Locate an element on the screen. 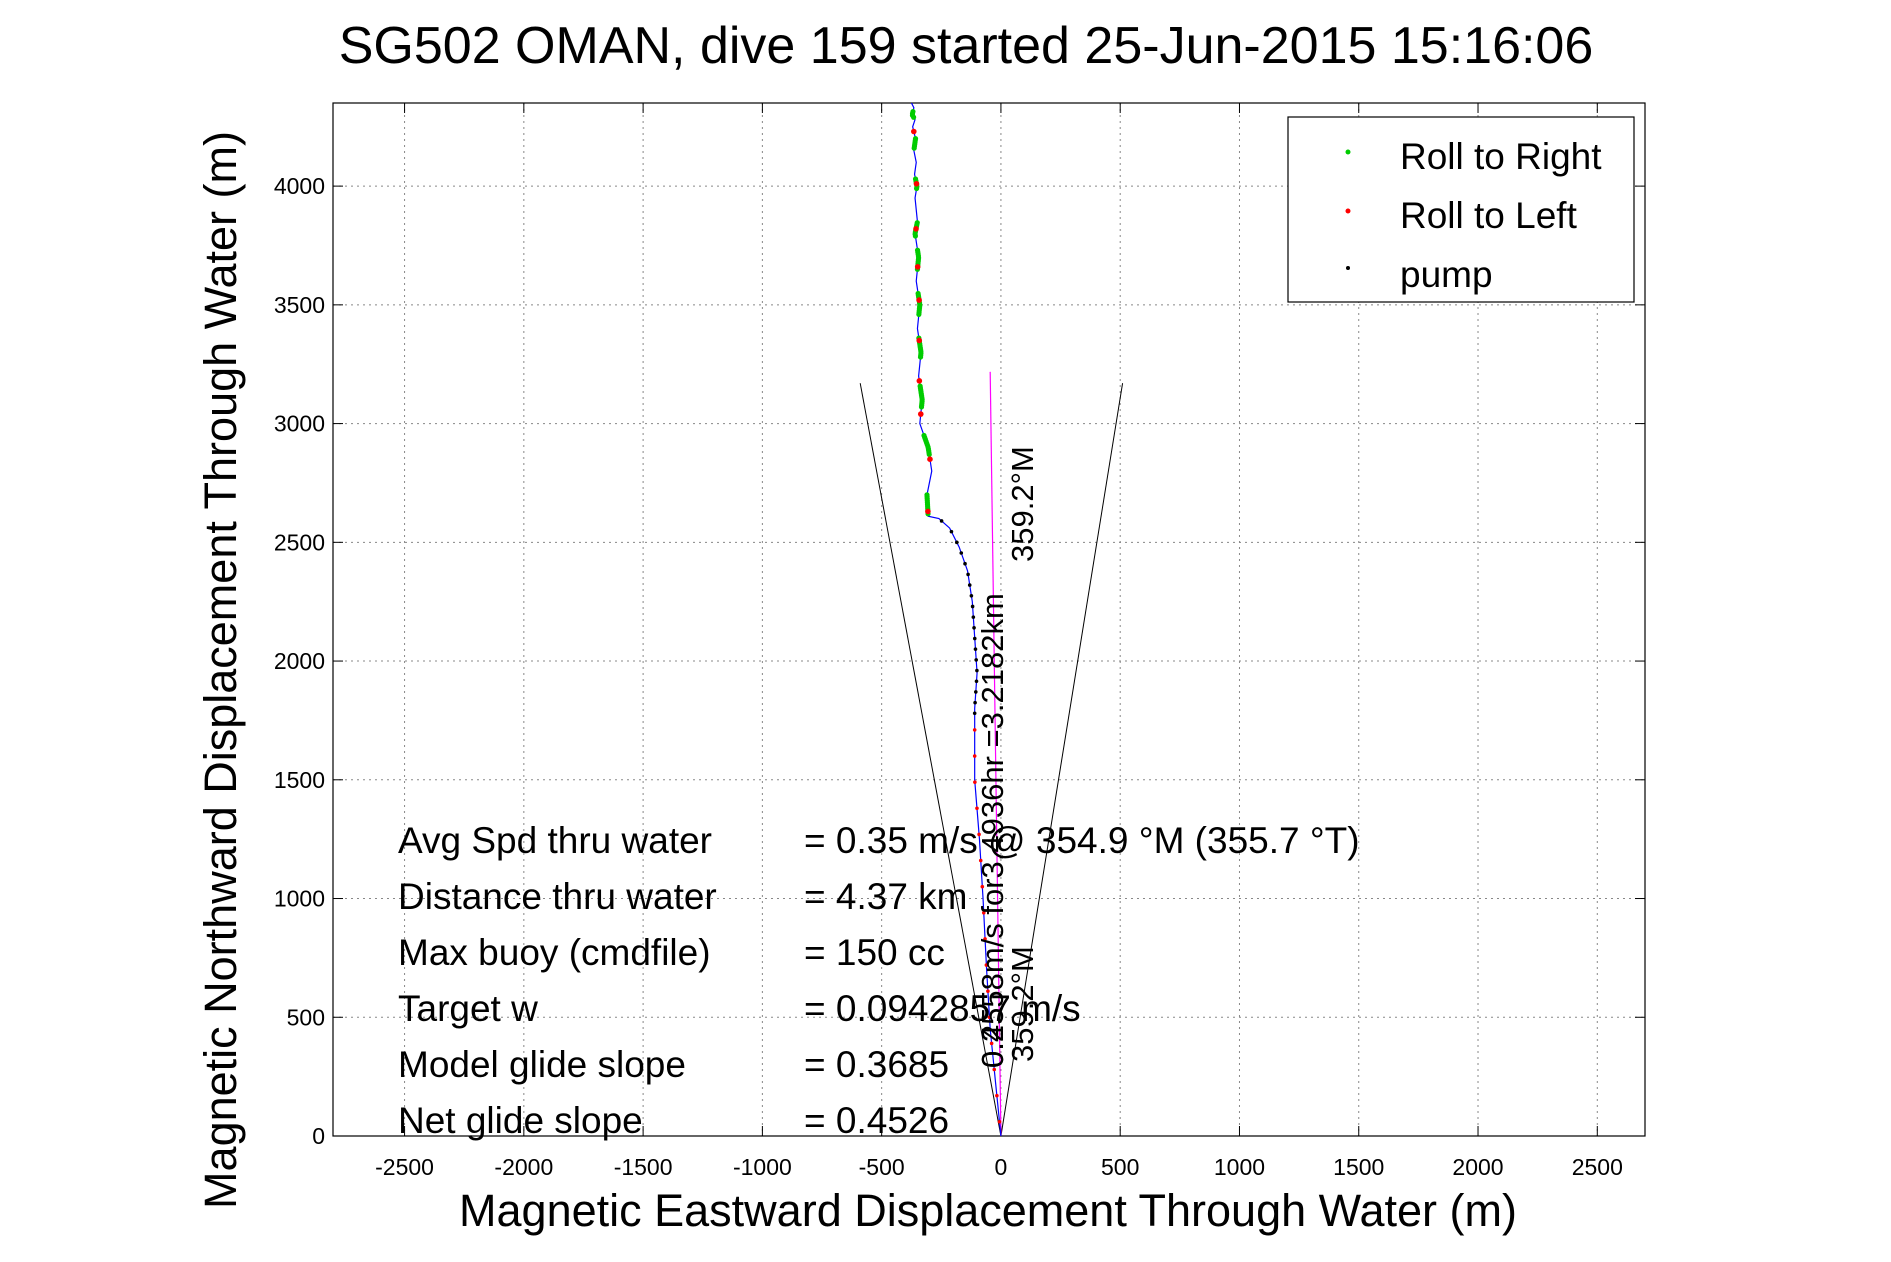 Image resolution: width=1891 pixels, height=1262 pixels. x-tick-label: 1500 is located at coordinates (1358, 1167).